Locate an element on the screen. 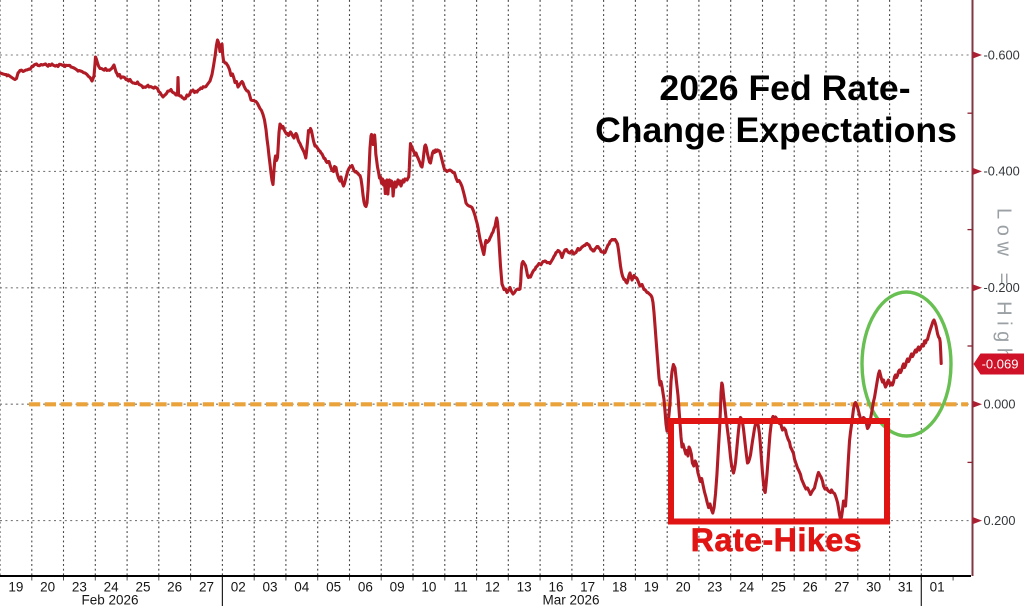  svg-text: 11 is located at coordinates (461, 587).